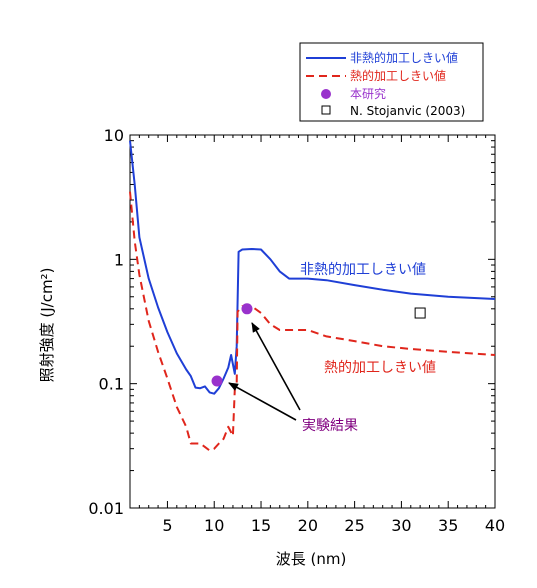  I want to click on legend-marker-stojanvic, so click(326, 110).